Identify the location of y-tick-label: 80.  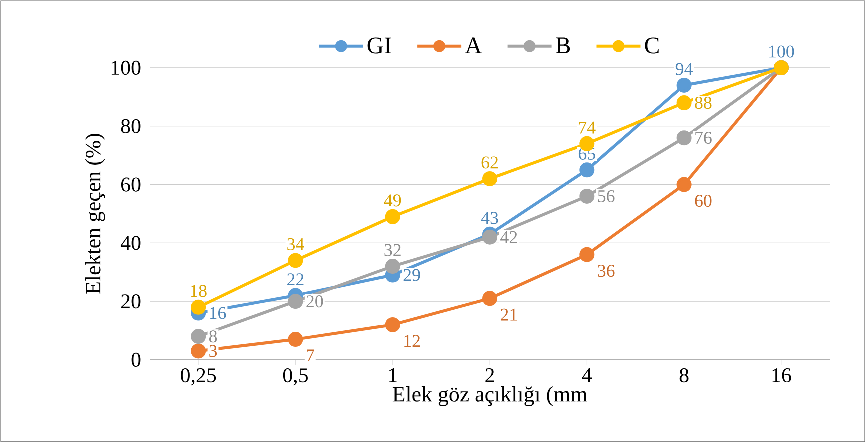
(131, 126).